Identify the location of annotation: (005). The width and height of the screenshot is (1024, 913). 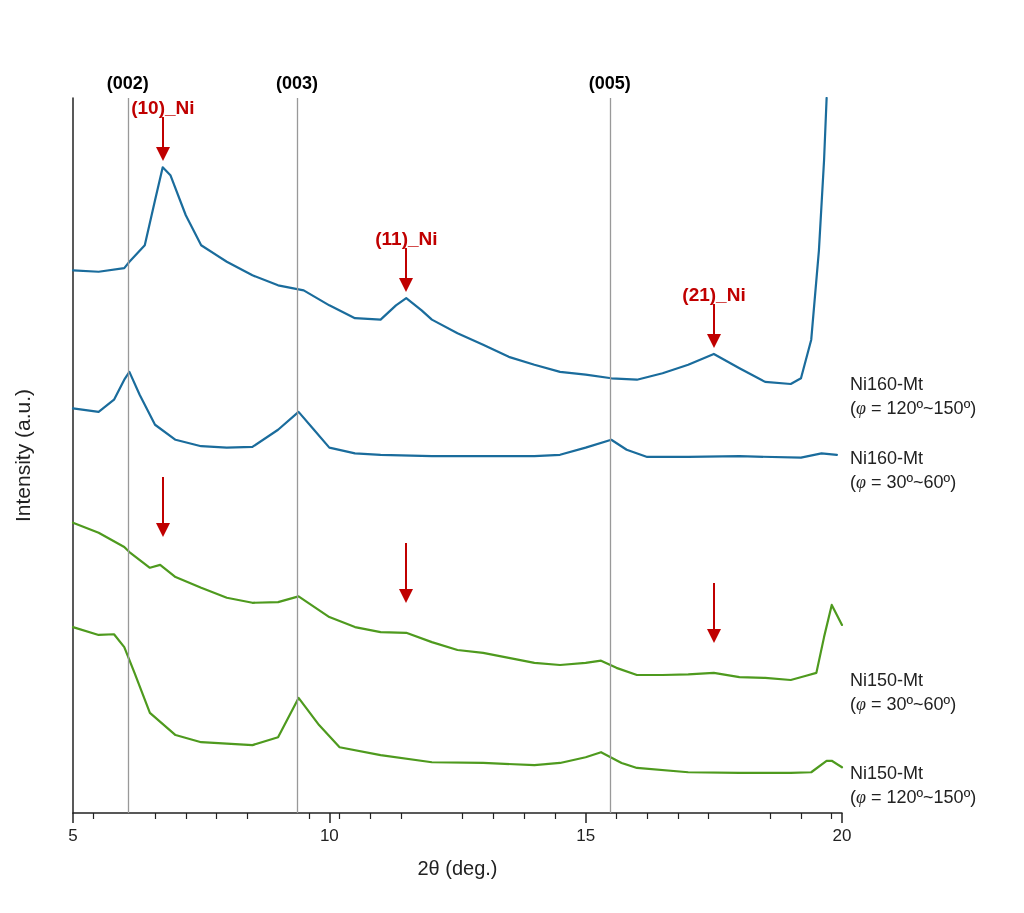
(609, 83).